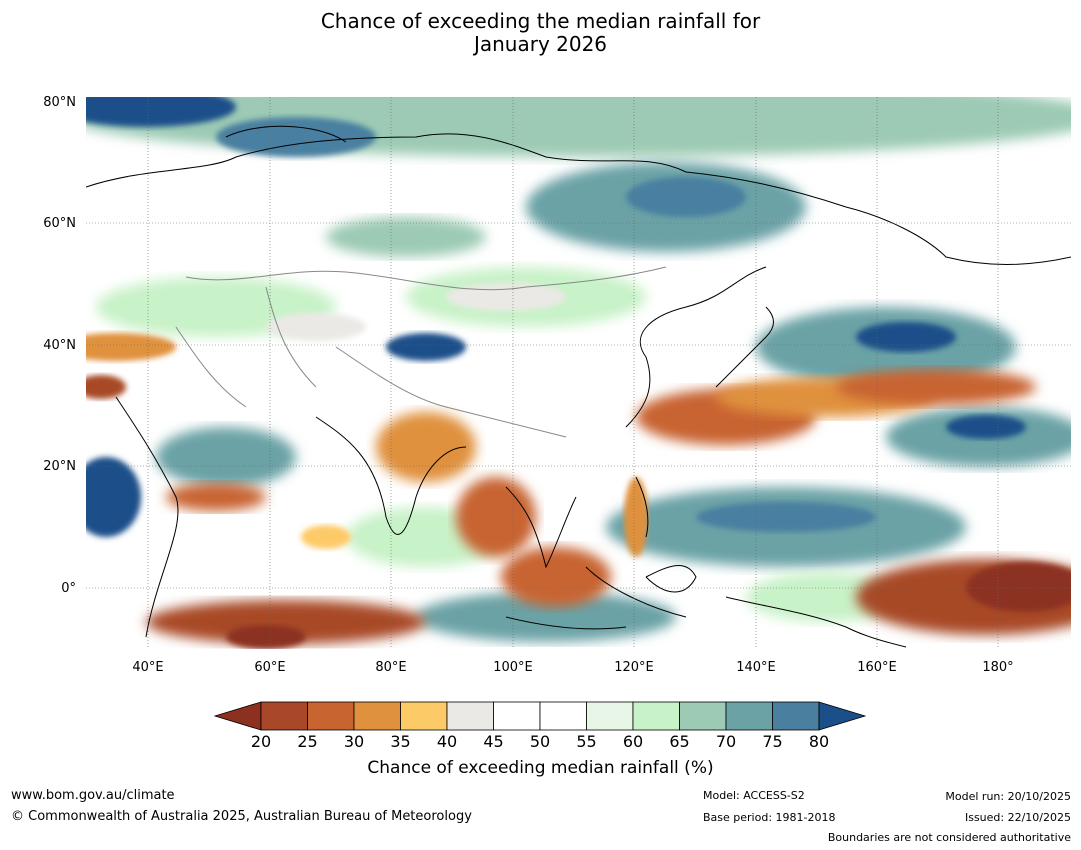 Image resolution: width=1081 pixels, height=850 pixels. I want to click on colorbar-tick-label: 50, so click(540, 741).